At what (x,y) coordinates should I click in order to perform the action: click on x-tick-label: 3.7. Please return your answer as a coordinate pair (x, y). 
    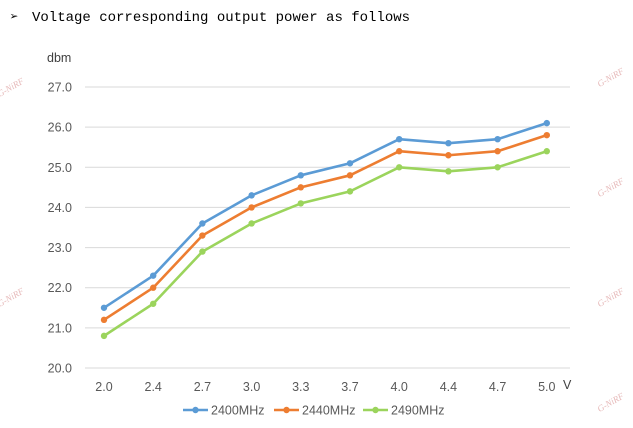
    Looking at the image, I should click on (349, 387).